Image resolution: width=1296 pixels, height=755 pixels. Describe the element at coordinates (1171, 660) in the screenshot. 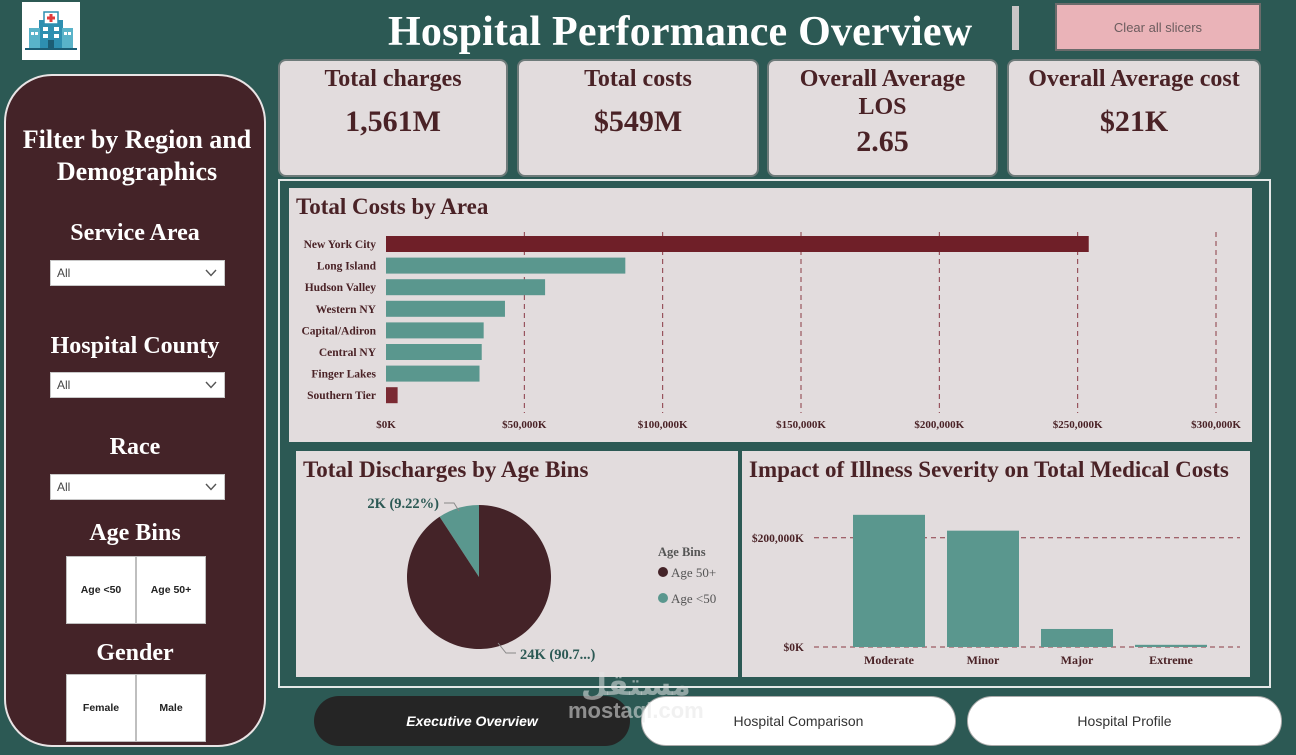

I see `x-category-label: Extreme` at that location.